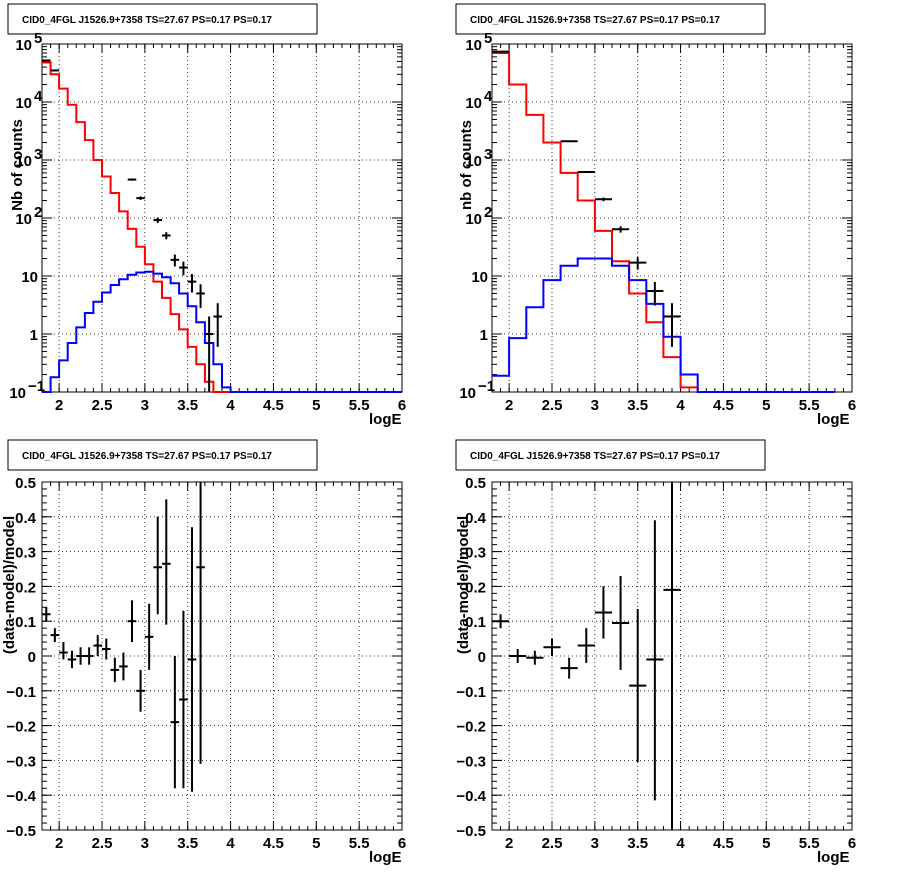 This screenshot has height=875, width=898. I want to click on y-axis-title: nb of counts, so click(466, 165).